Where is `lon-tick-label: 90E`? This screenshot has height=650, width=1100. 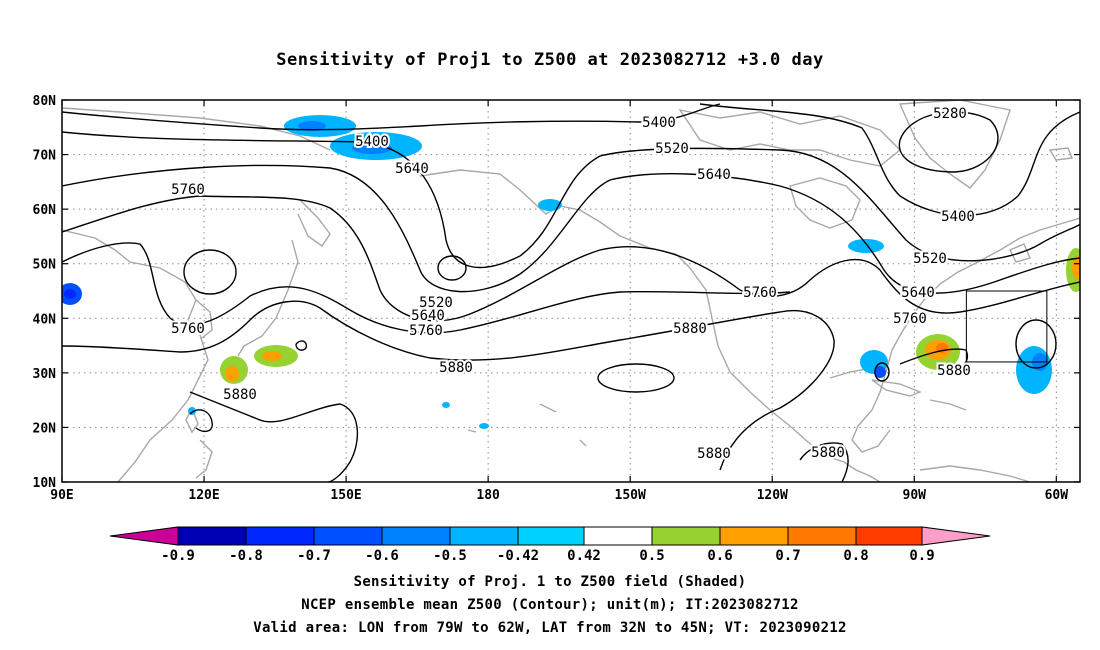 lon-tick-label: 90E is located at coordinates (61, 495).